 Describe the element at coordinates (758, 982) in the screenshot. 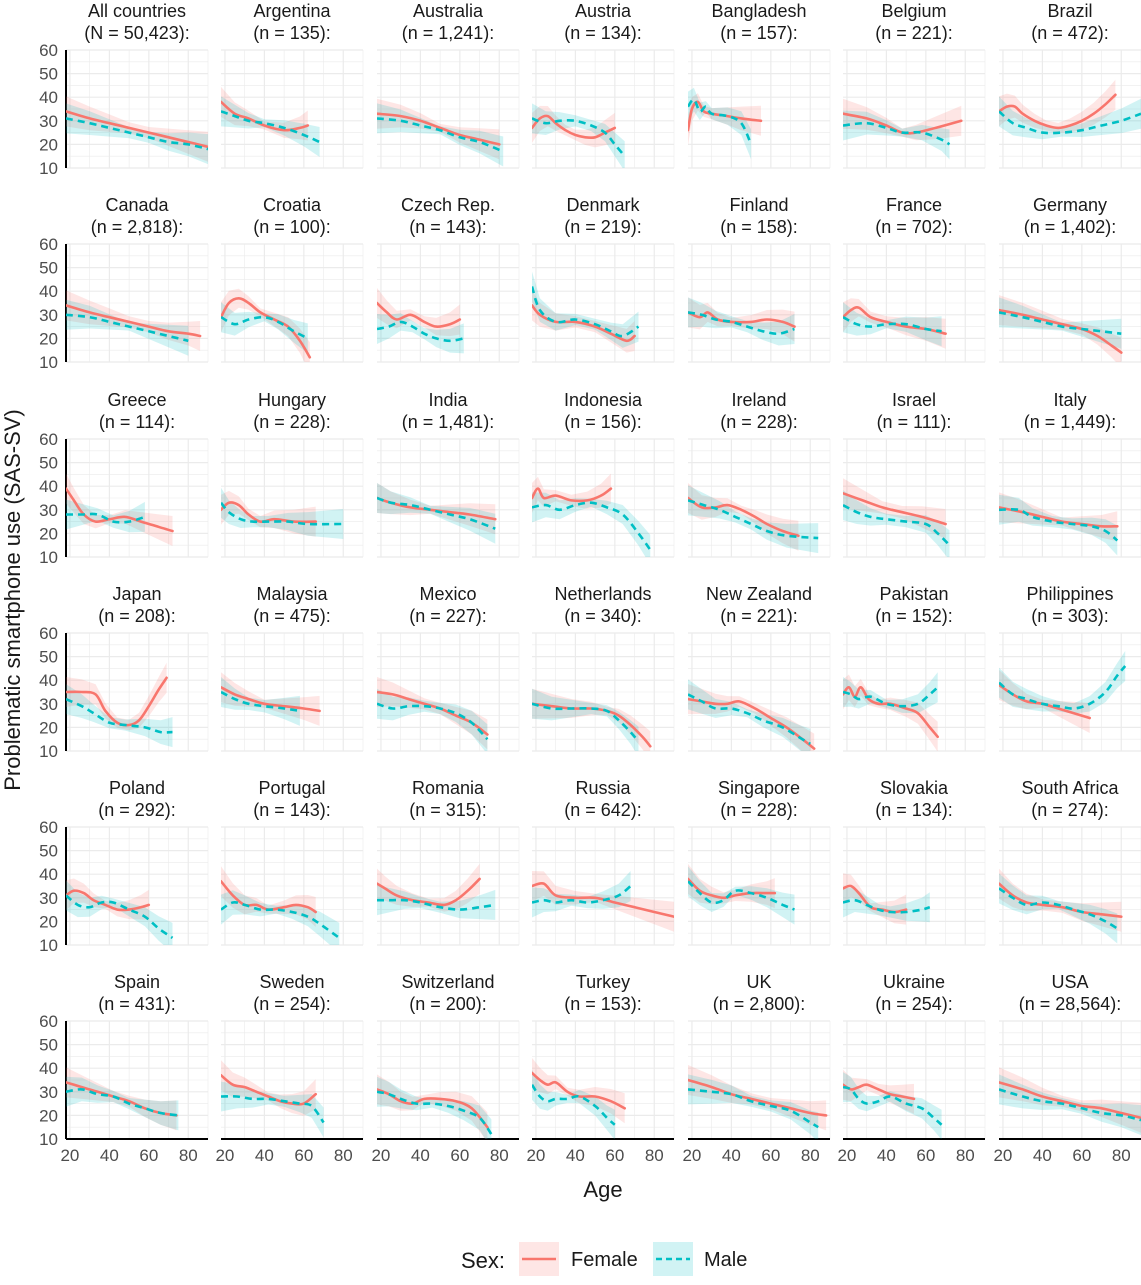

I see `panel-title: UK` at that location.